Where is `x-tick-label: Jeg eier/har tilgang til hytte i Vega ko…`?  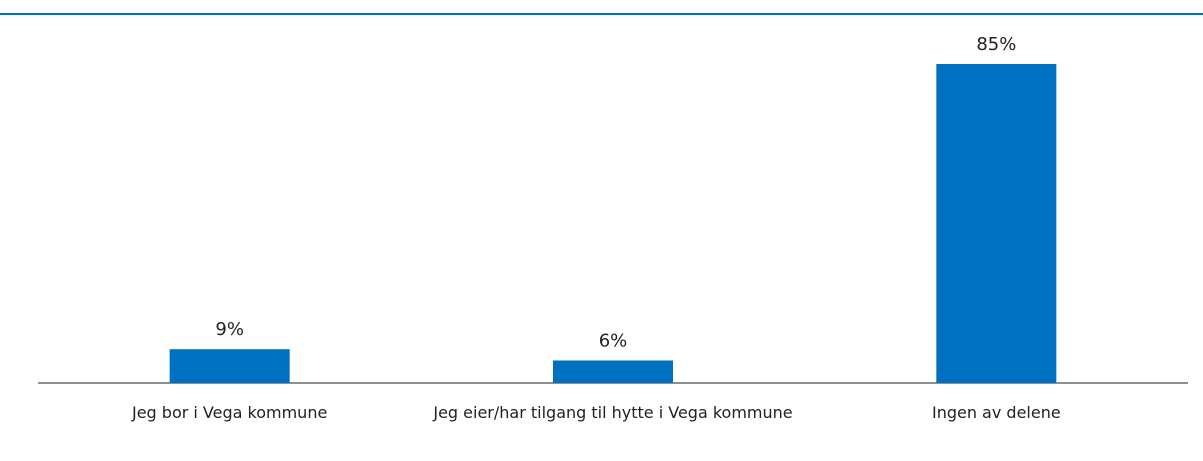
x-tick-label: Jeg eier/har tilgang til hytte i Vega ko… is located at coordinates (613, 412).